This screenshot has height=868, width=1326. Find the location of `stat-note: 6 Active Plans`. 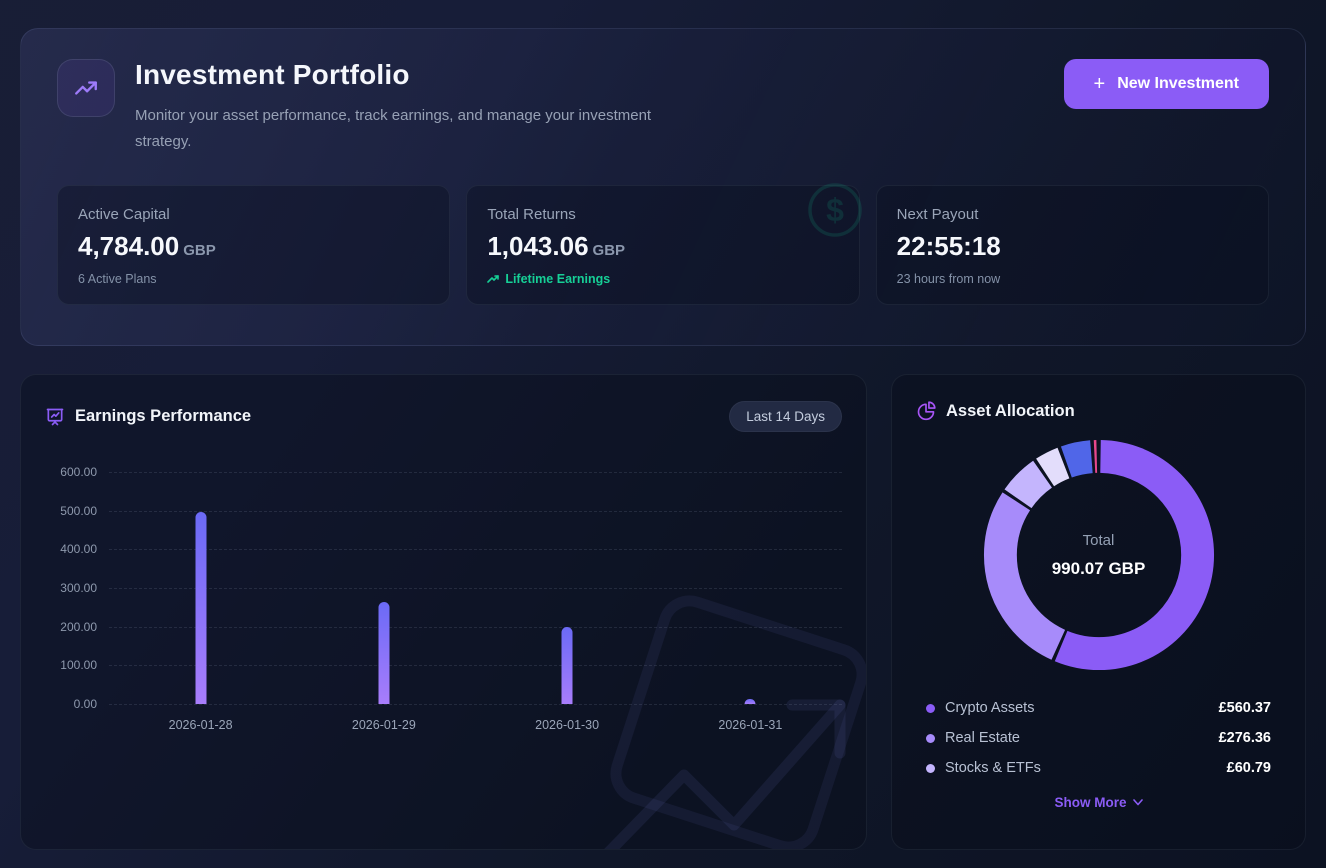

stat-note: 6 Active Plans is located at coordinates (117, 279).